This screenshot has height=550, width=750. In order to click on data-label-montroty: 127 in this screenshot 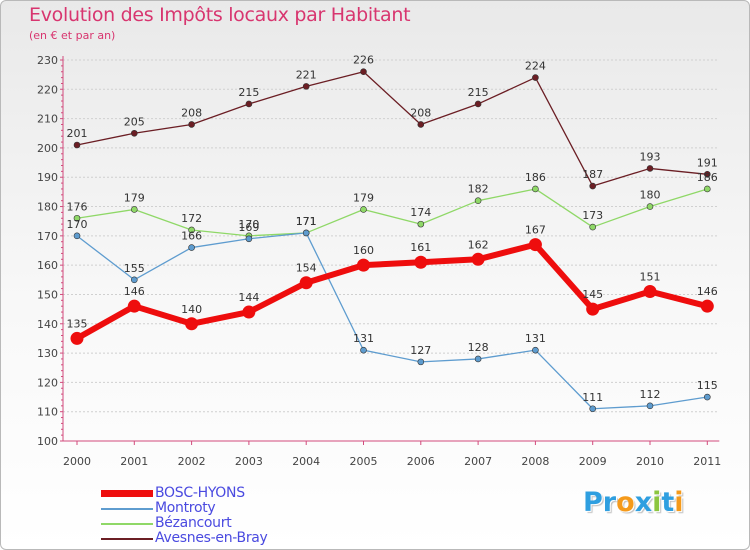, I will do `click(420, 350)`.